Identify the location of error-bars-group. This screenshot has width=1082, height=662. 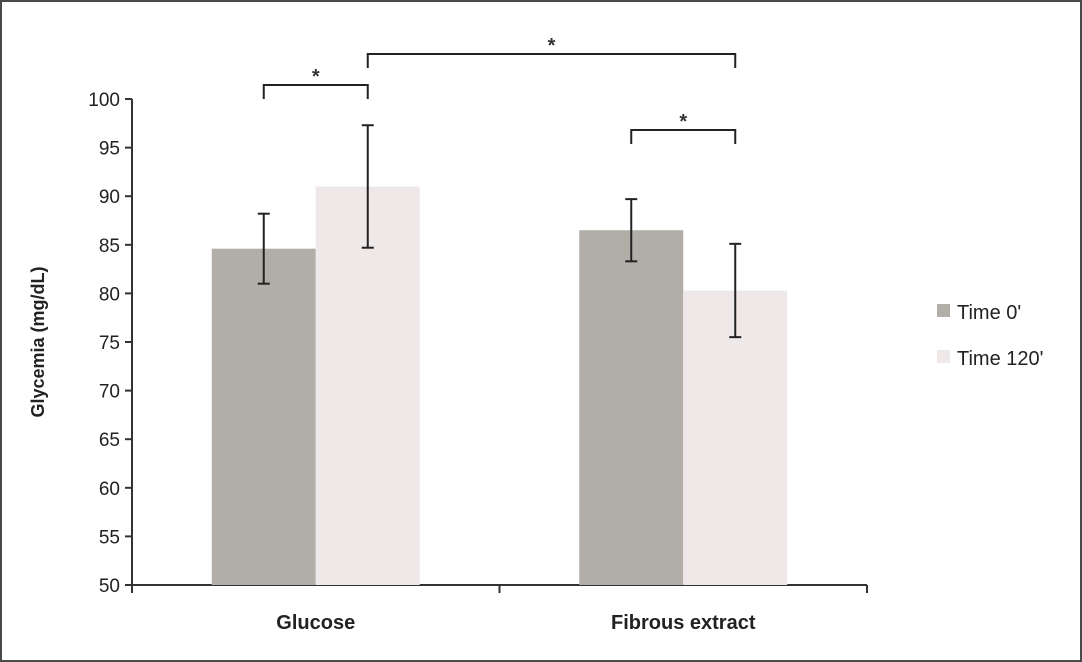
(499, 231).